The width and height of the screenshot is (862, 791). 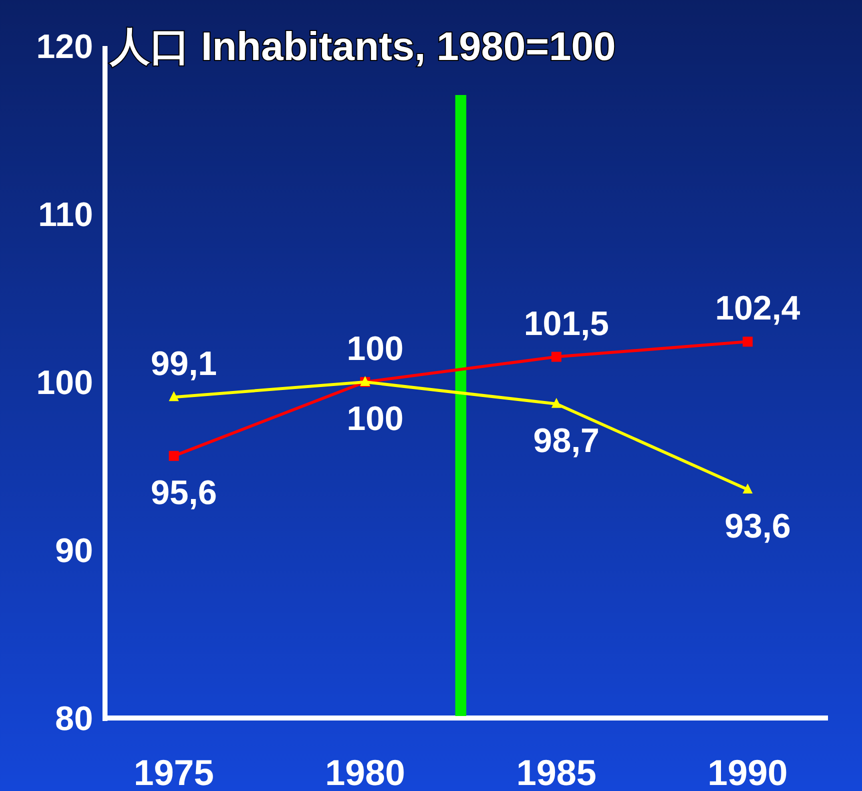 What do you see at coordinates (183, 364) in the screenshot?
I see `data-label: 99,1` at bounding box center [183, 364].